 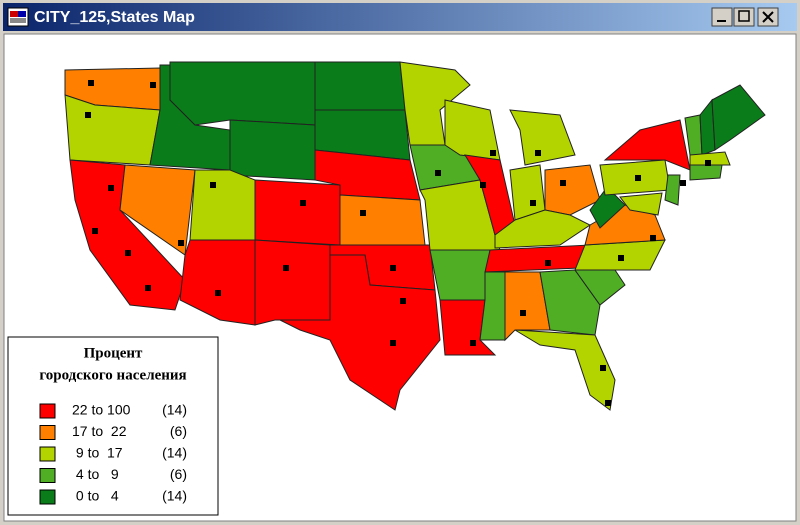 What do you see at coordinates (95, 496) in the screenshot?
I see `legend-range: 0 to 4` at bounding box center [95, 496].